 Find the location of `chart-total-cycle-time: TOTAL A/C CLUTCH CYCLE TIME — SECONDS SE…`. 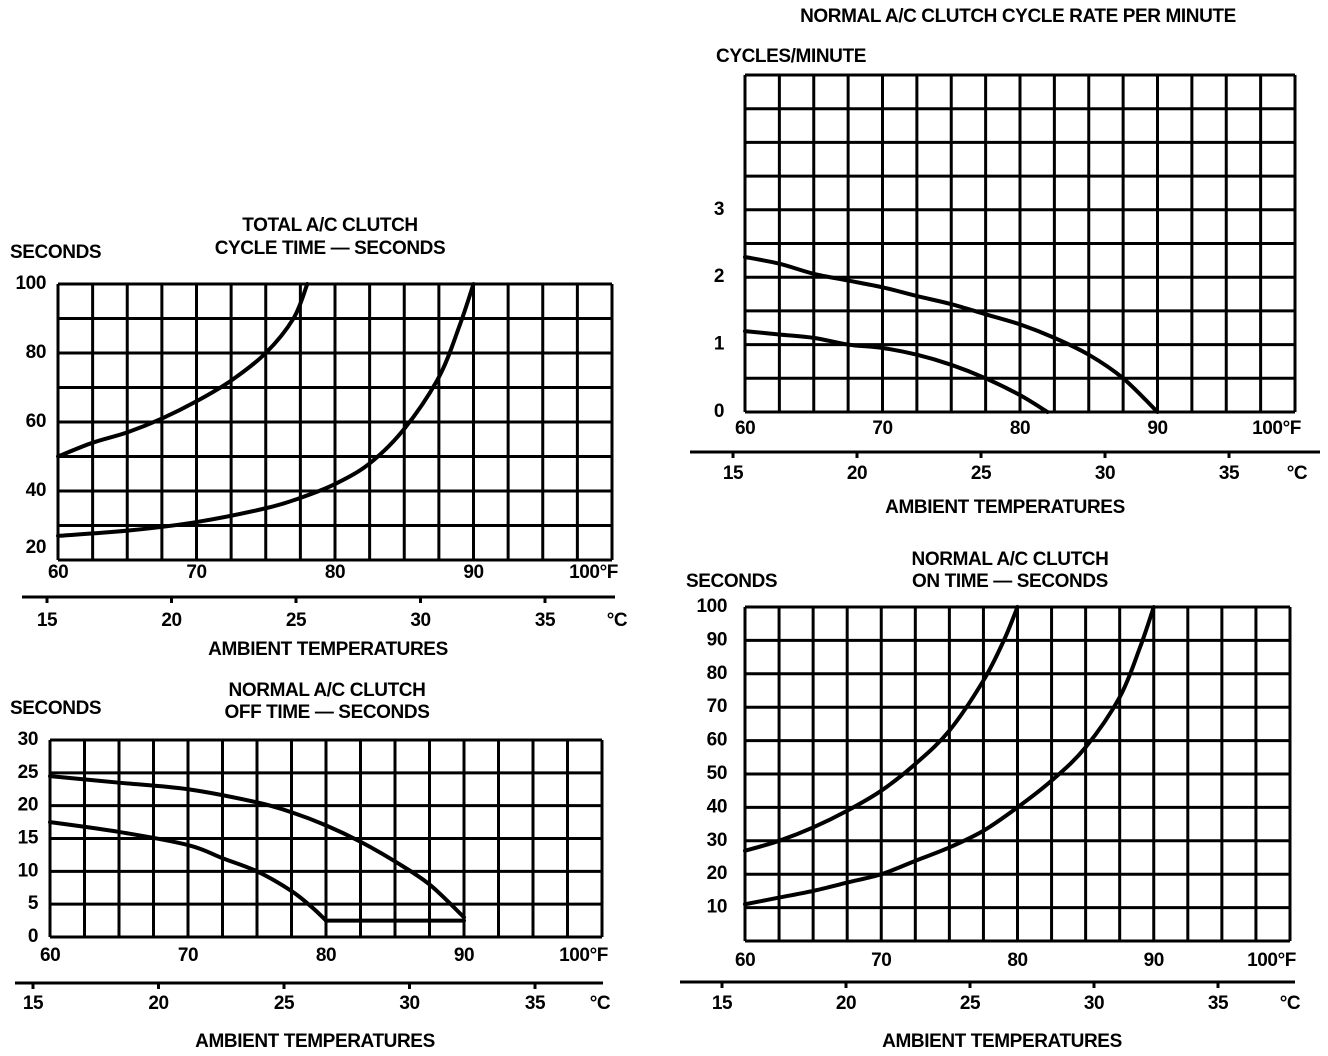

chart-total-cycle-time: TOTAL A/C CLUTCH CYCLE TIME — SECONDS SE… is located at coordinates (229, 437).